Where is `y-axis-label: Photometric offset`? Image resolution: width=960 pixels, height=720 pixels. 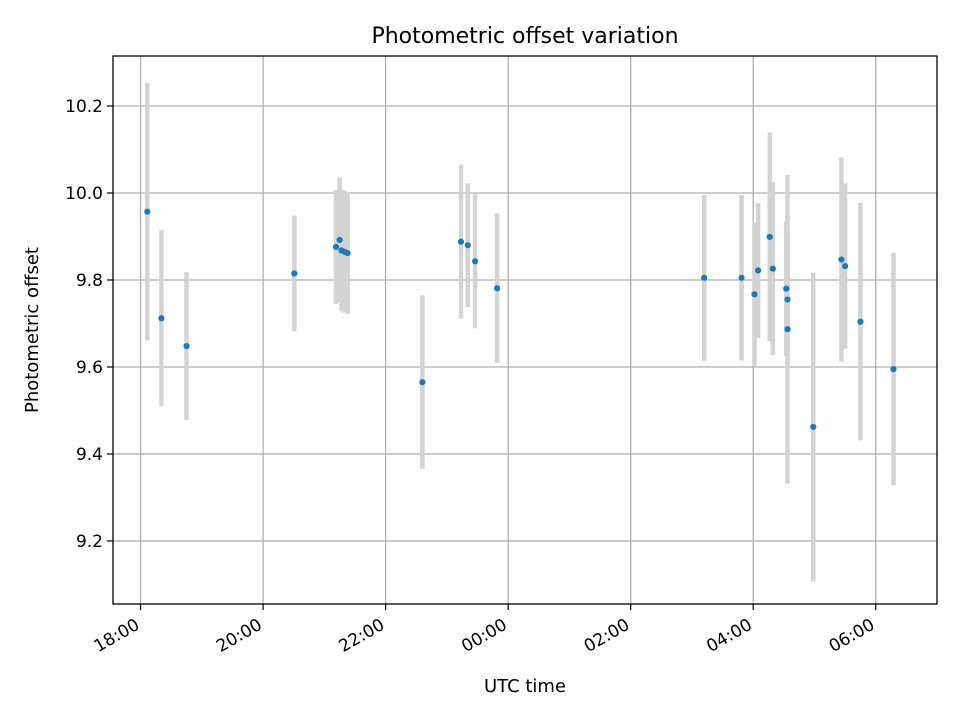
y-axis-label: Photometric offset is located at coordinates (32, 330).